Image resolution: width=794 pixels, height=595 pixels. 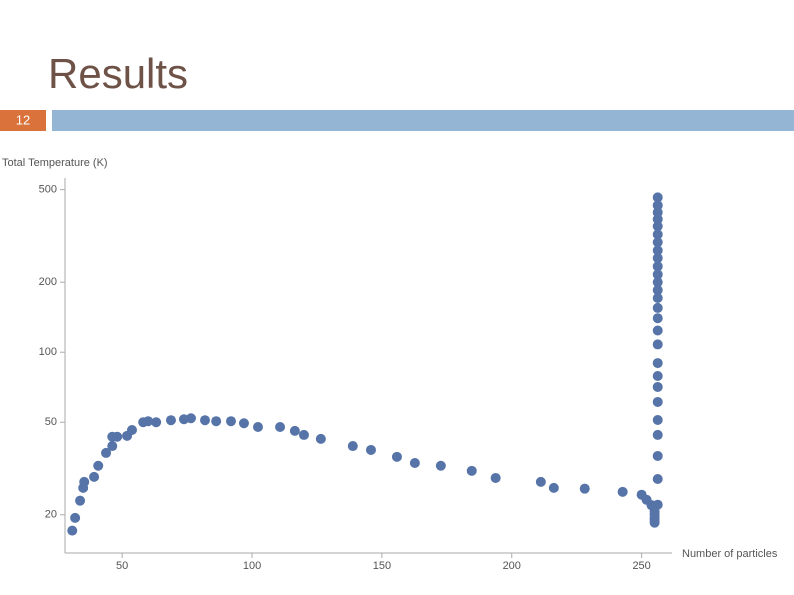 What do you see at coordinates (48, 190) in the screenshot?
I see `y-tick-label: 500` at bounding box center [48, 190].